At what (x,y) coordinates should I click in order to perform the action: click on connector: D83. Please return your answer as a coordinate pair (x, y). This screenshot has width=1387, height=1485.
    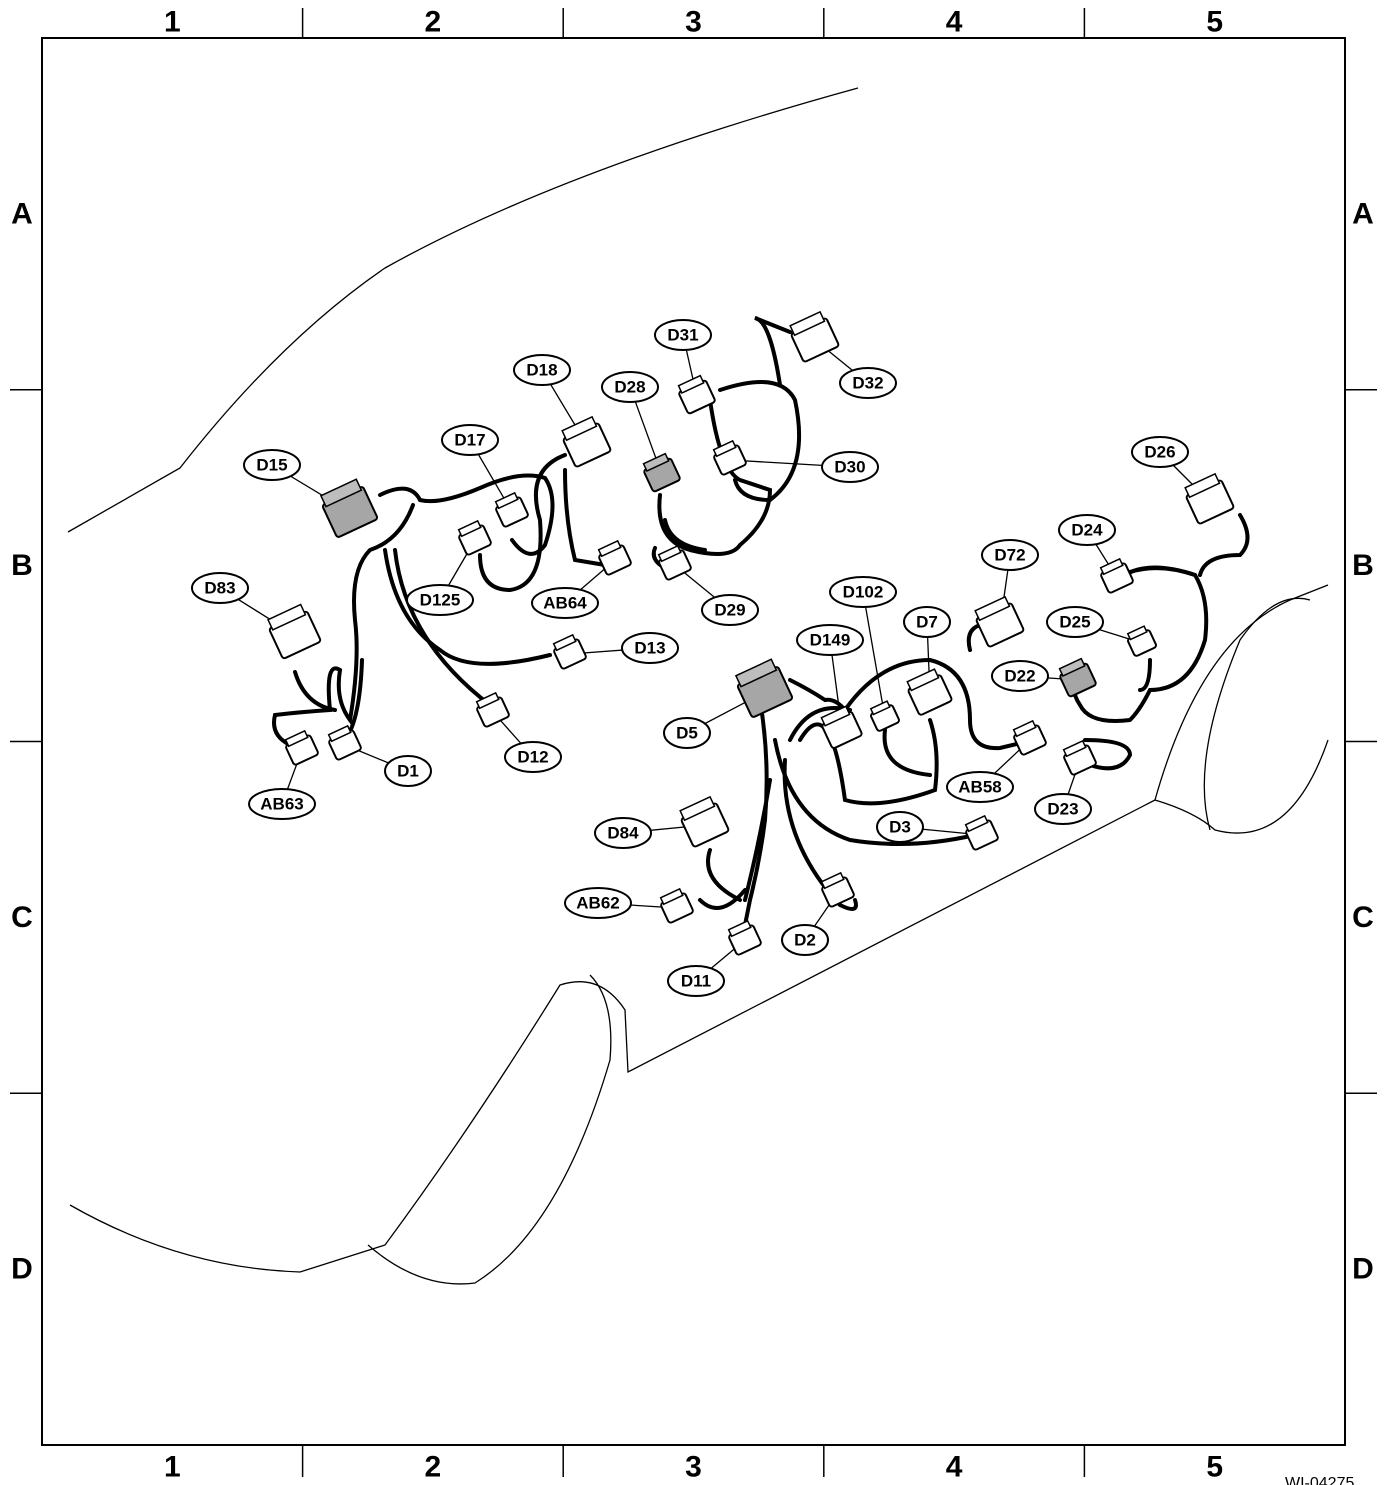
    Looking at the image, I should click on (256, 616).